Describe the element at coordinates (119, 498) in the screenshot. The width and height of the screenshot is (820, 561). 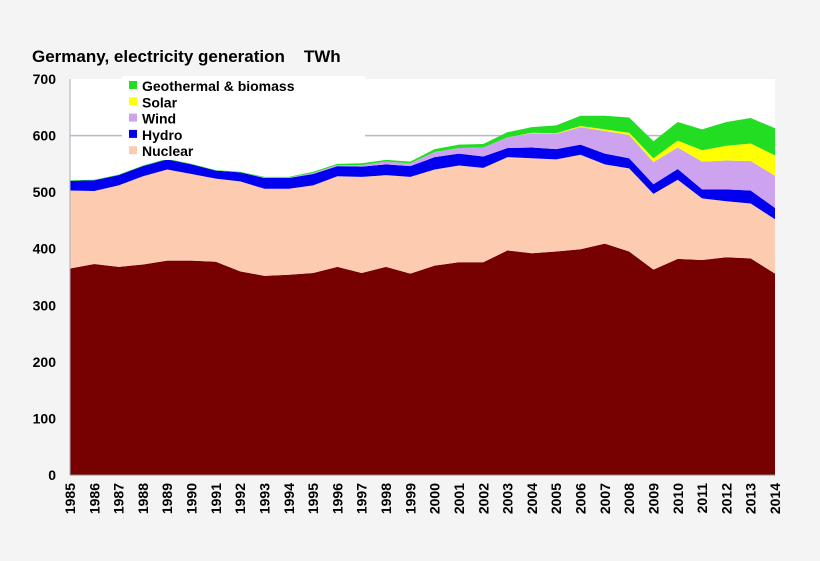
I see `x-tick-label: 1987` at that location.